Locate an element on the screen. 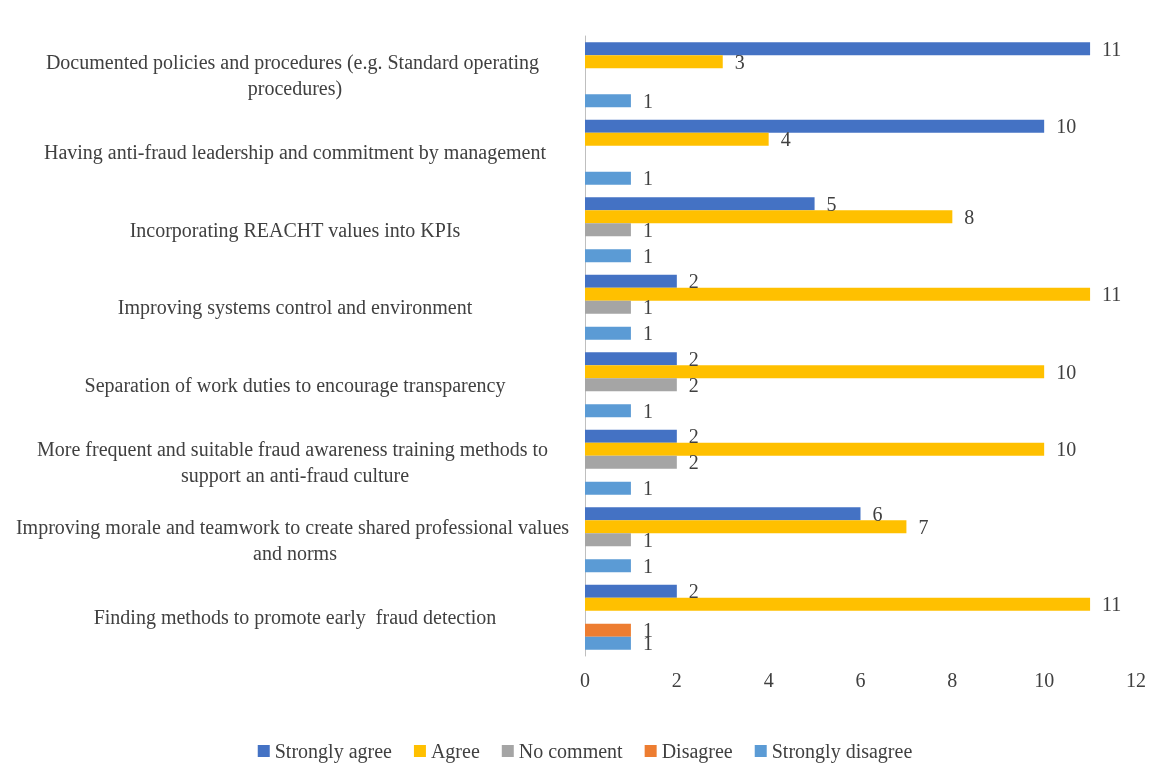  x-tick-label: 12 is located at coordinates (1136, 680).